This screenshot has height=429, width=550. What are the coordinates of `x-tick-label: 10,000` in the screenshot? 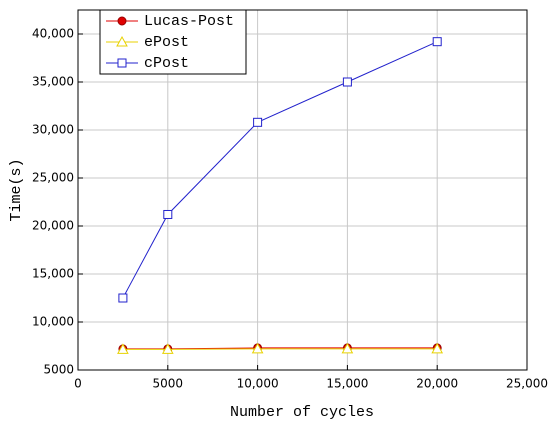 It's located at (258, 384).